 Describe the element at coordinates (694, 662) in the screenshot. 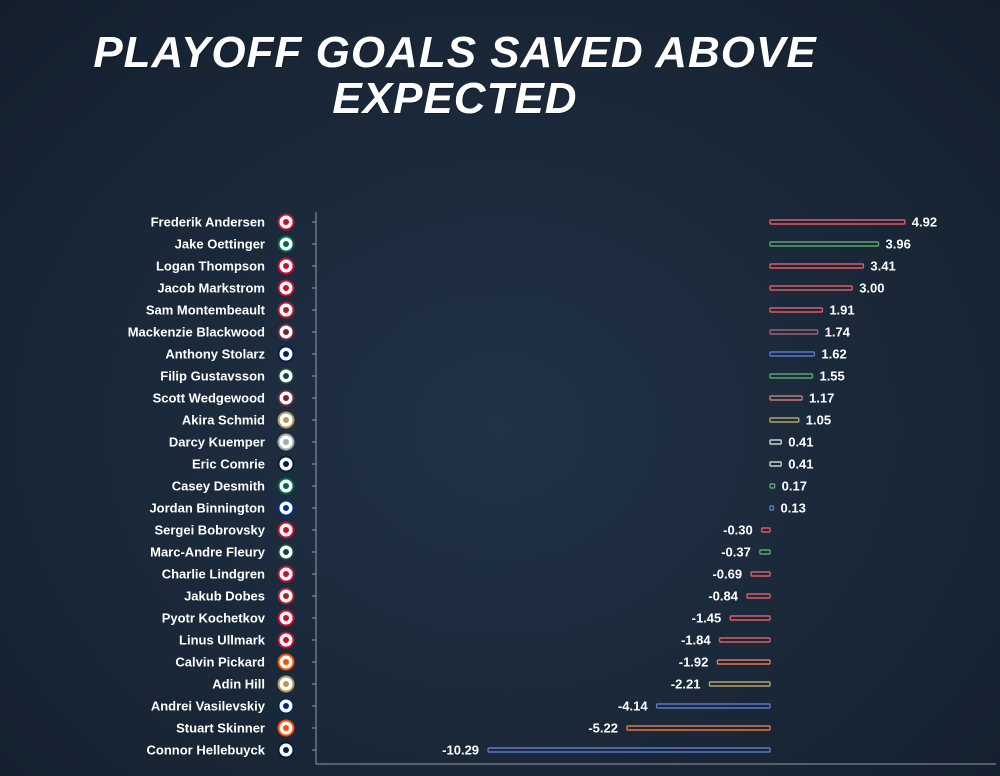

I see `data-label: -1.92` at that location.